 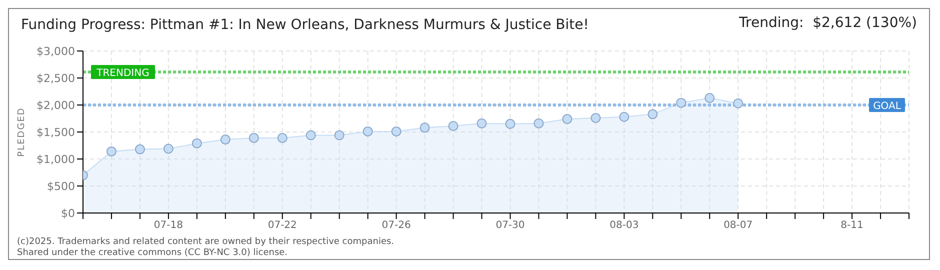 What do you see at coordinates (55, 51) in the screenshot?
I see `y-tick-label: $3,000` at bounding box center [55, 51].